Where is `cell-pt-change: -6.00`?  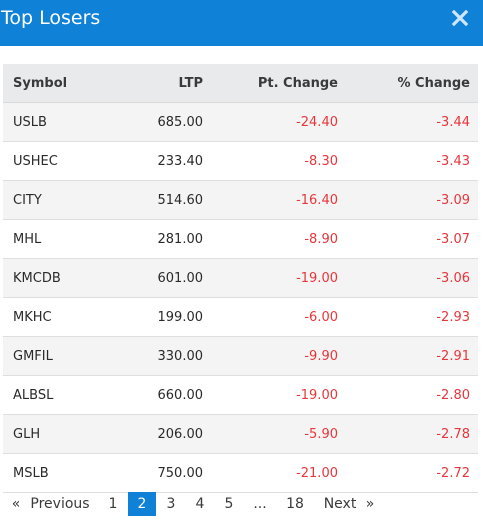
cell-pt-change: -6.00 is located at coordinates (270, 317).